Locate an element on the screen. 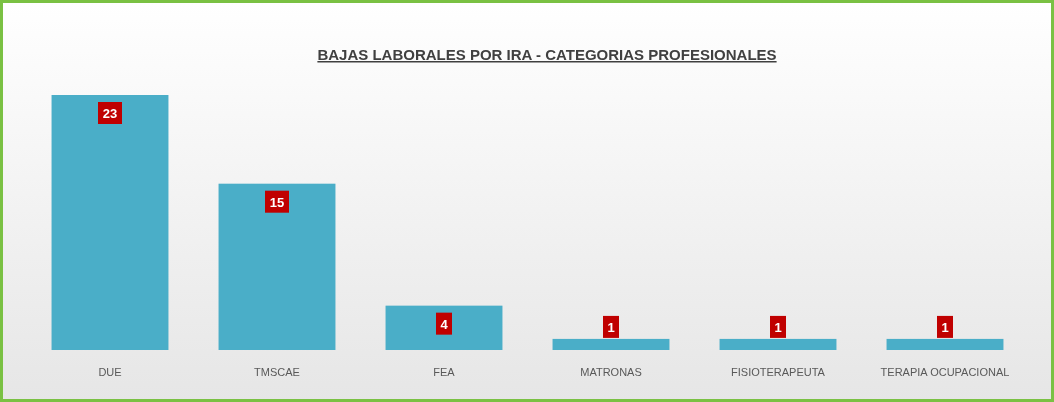 This screenshot has height=402, width=1054. x-tick-label: FISIOTERAPEUTA is located at coordinates (778, 372).